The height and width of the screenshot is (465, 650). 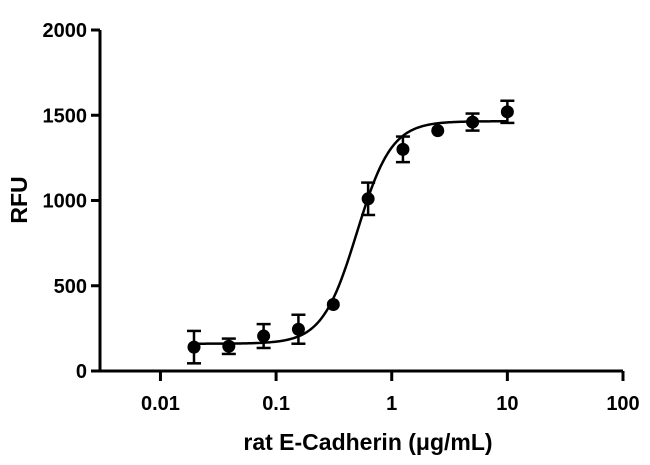 What do you see at coordinates (507, 404) in the screenshot?
I see `x-tick-label: 10` at bounding box center [507, 404].